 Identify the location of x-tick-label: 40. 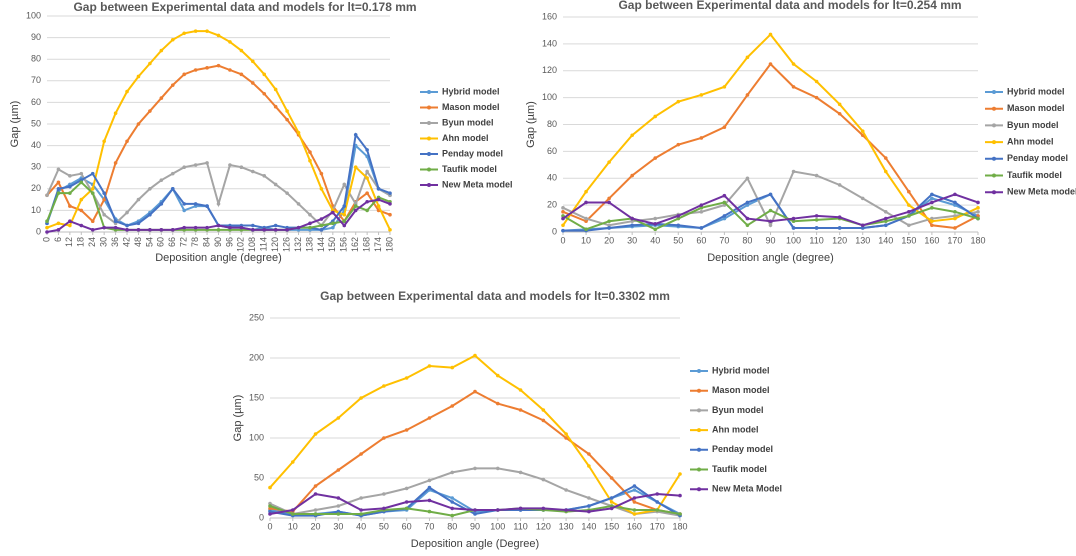
(361, 526).